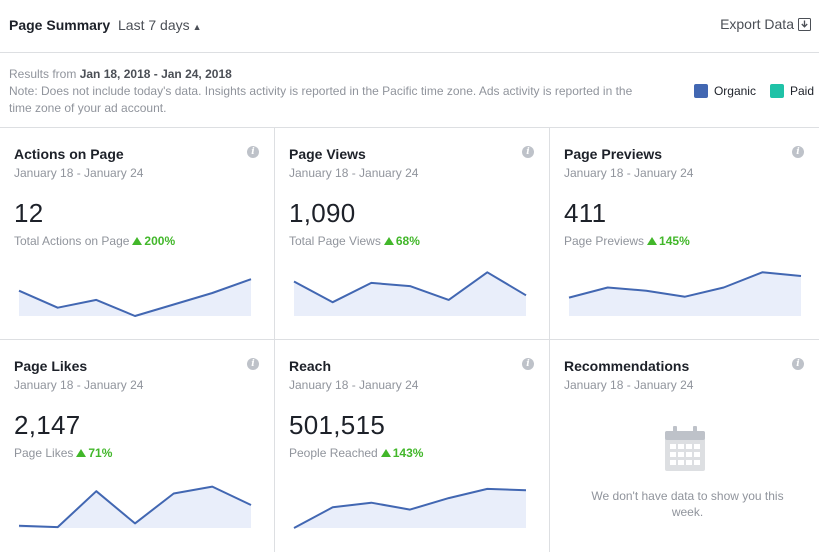 This screenshot has width=819, height=552. I want to click on page-title: Page Summary, so click(60, 25).